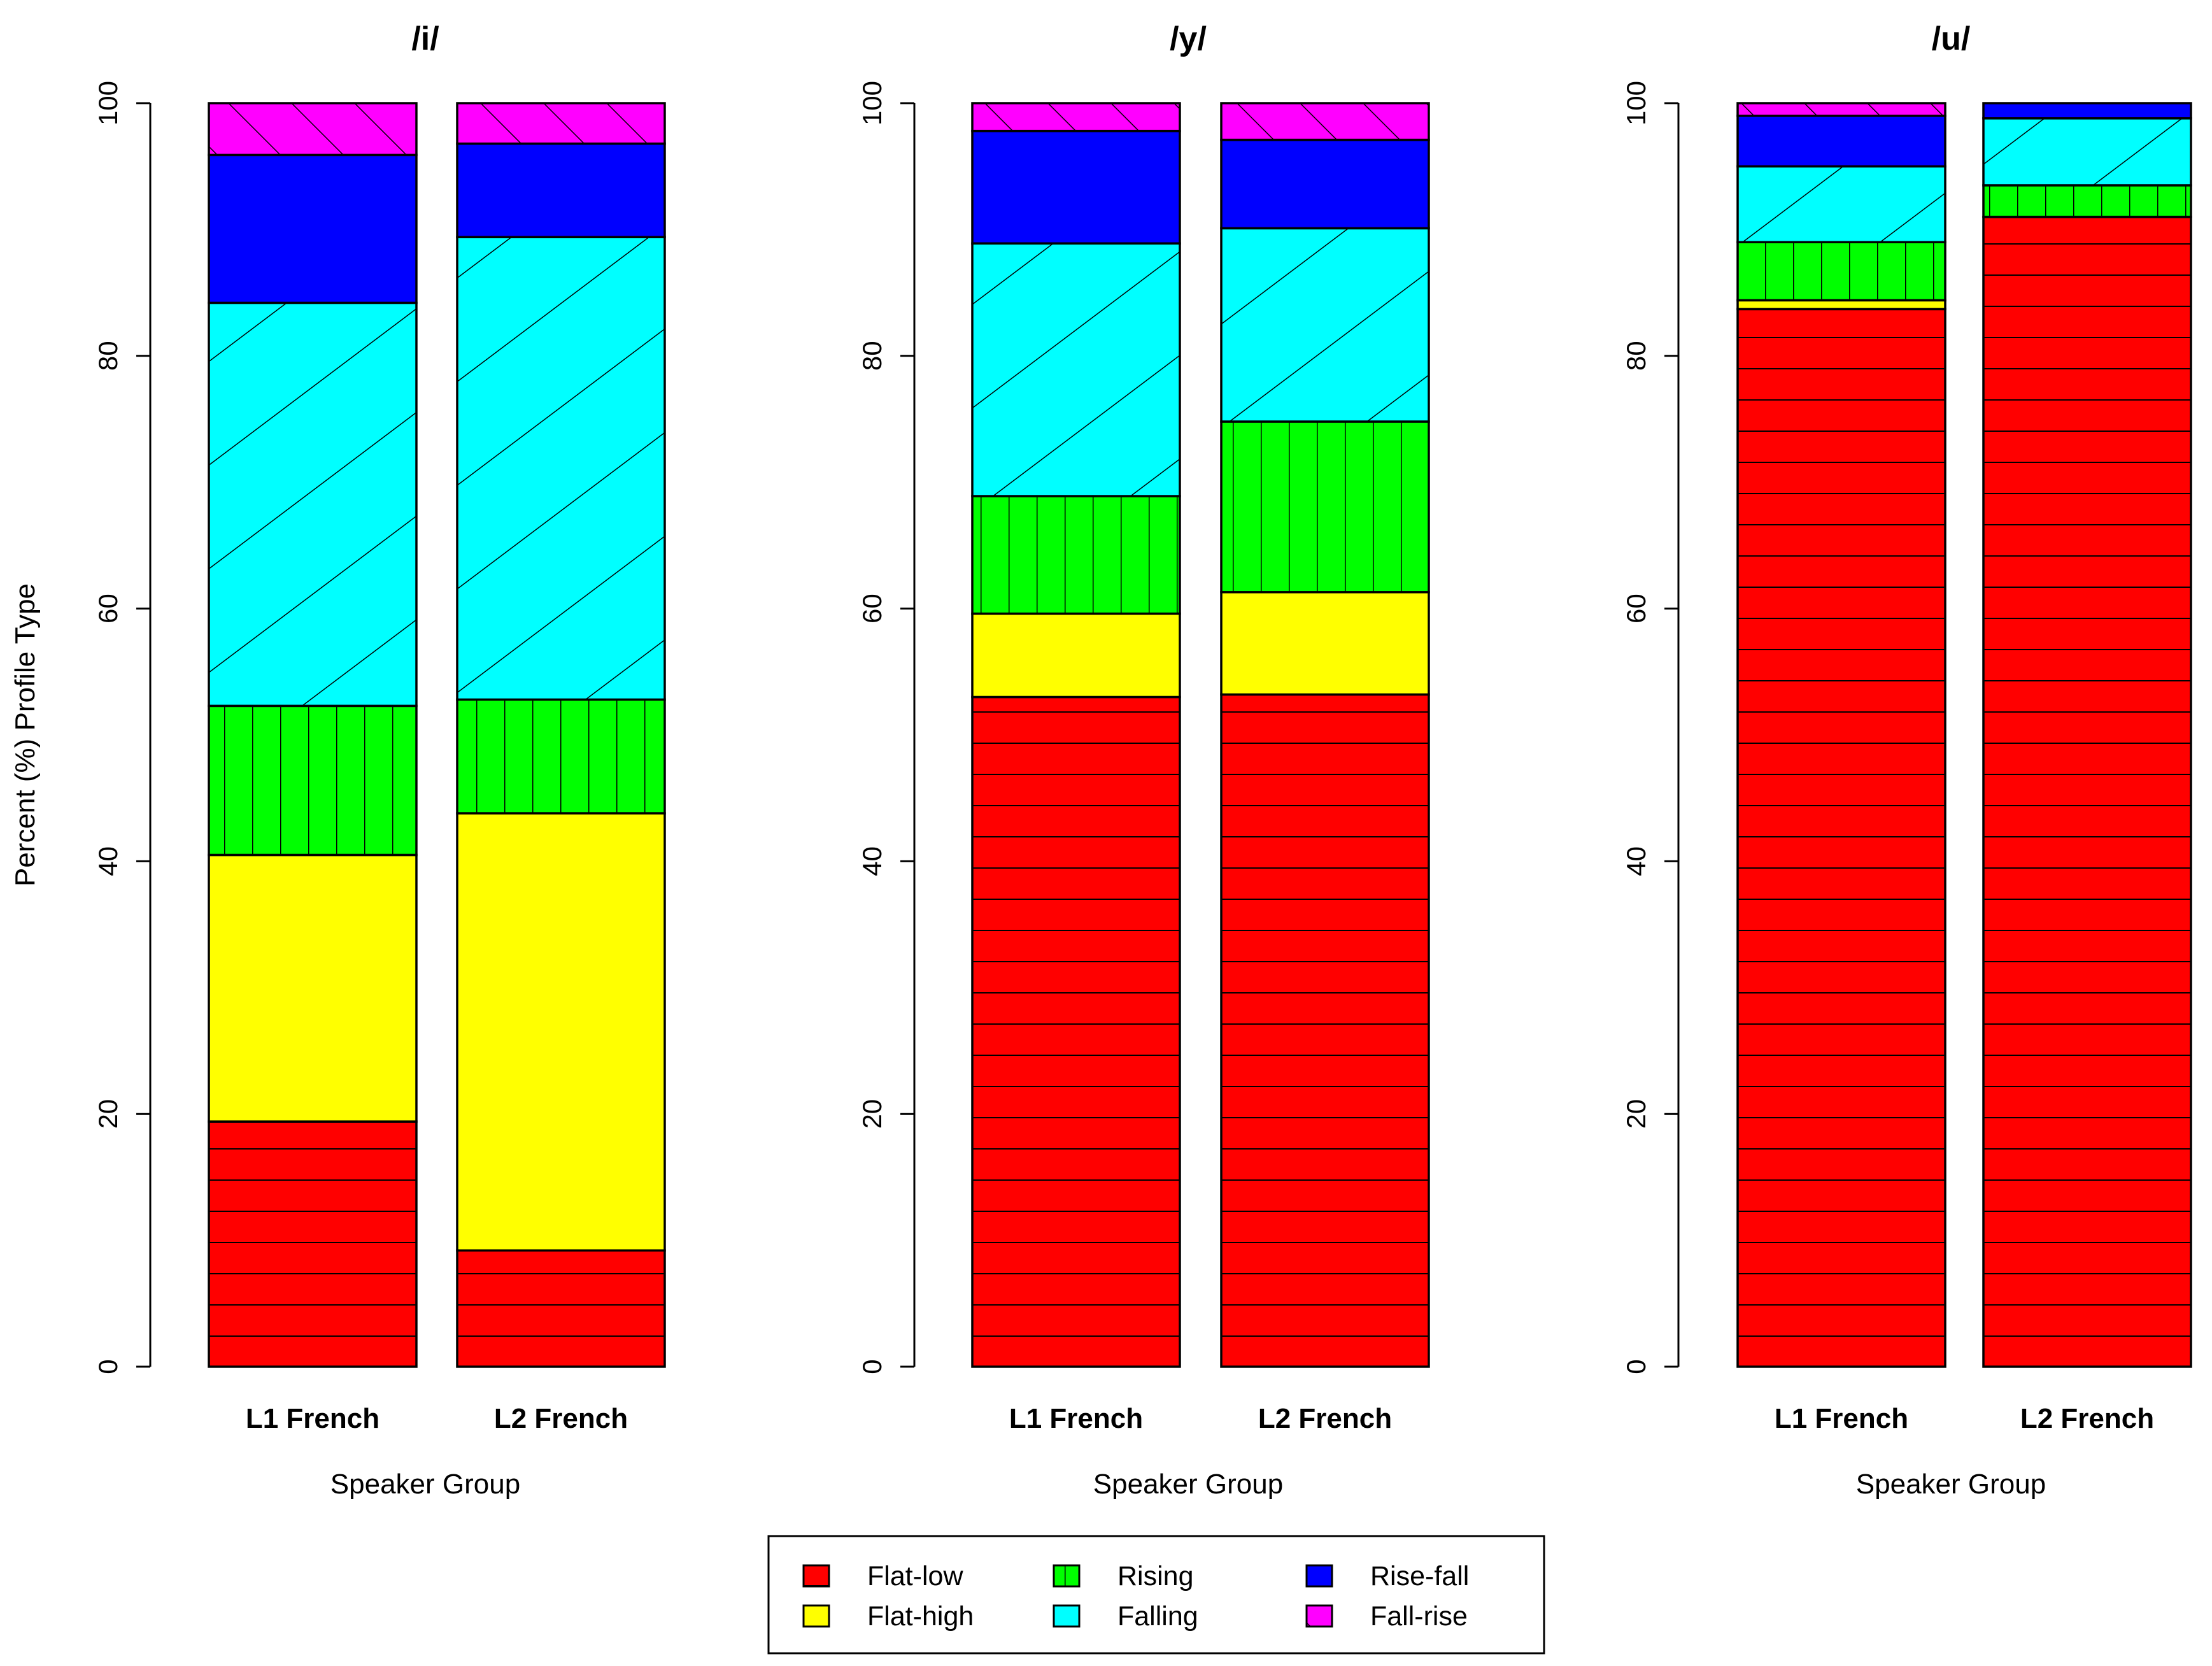 The width and height of the screenshot is (2212, 1666). I want to click on legend-label: Flat-high, so click(921, 1616).